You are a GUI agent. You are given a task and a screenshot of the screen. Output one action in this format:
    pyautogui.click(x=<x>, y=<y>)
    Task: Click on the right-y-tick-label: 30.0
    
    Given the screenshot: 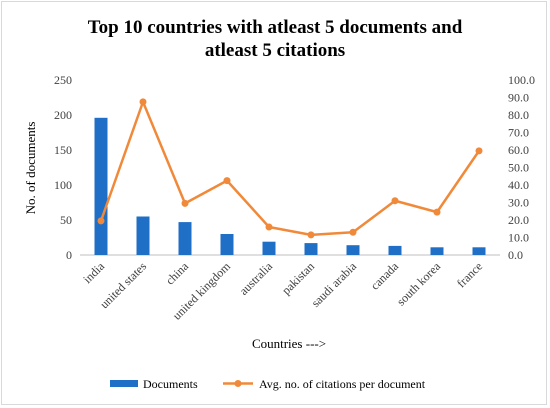 What is the action you would take?
    pyautogui.click(x=518, y=203)
    